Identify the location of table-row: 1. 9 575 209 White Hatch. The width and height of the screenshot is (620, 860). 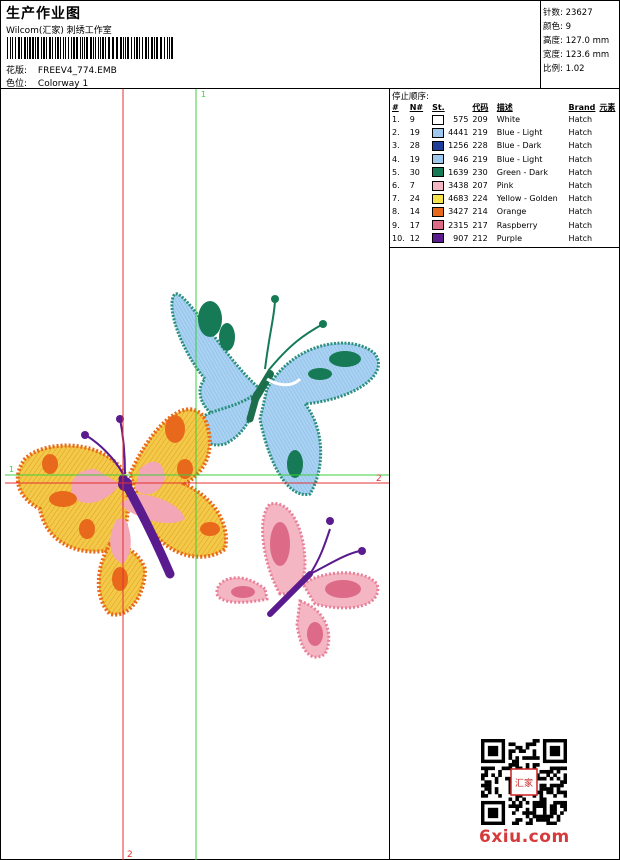
(505, 119).